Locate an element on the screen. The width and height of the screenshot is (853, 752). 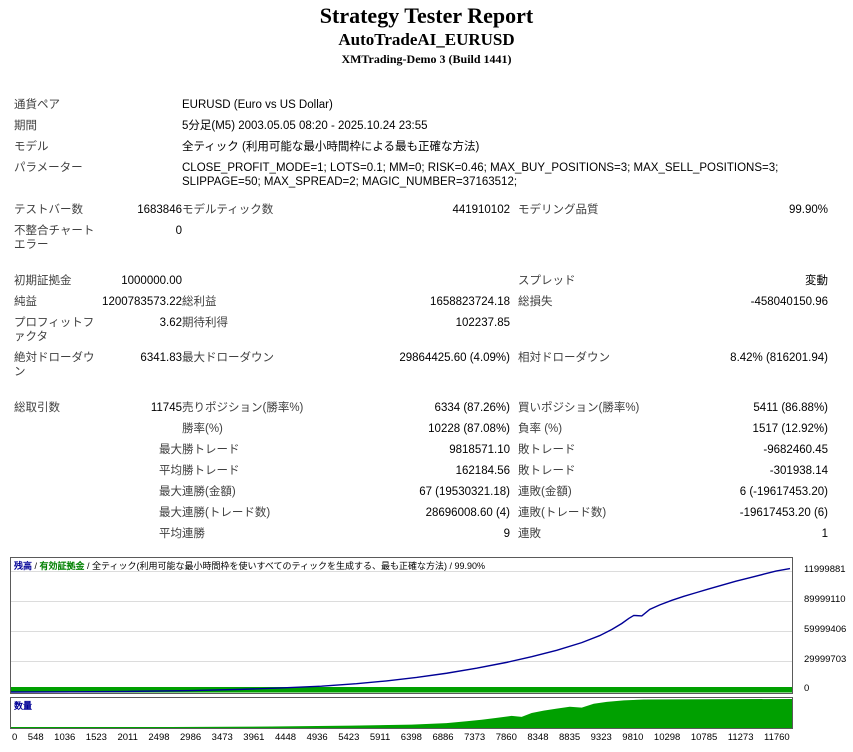
row-label: 勝トレード is located at coordinates (211, 449).